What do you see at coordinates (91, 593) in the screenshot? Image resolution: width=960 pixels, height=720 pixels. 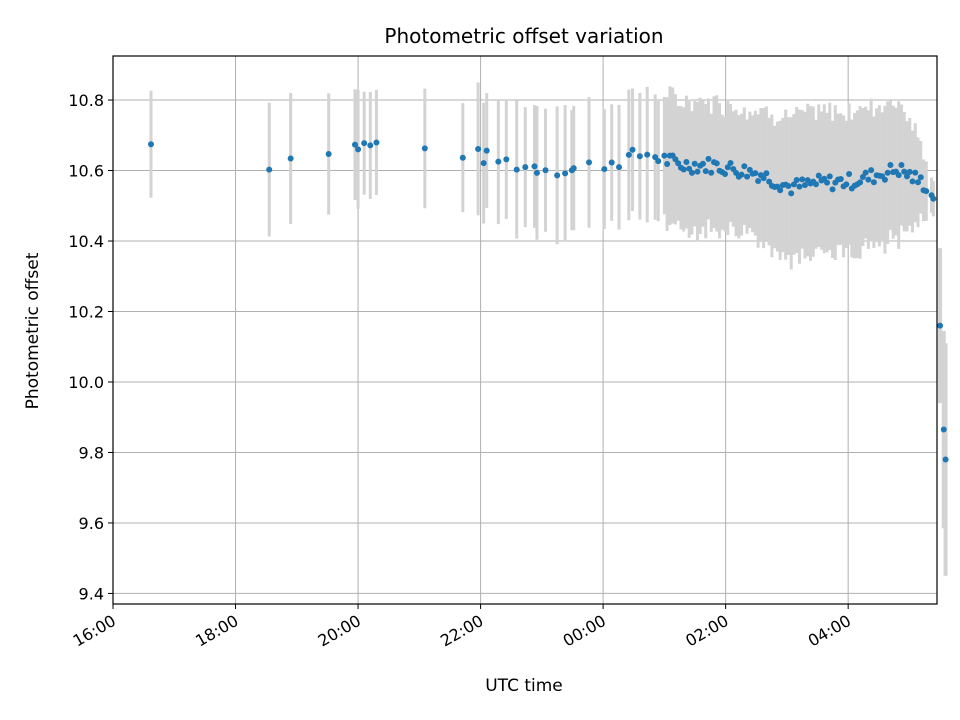 I see `y-tick-label: 9.4` at bounding box center [91, 593].